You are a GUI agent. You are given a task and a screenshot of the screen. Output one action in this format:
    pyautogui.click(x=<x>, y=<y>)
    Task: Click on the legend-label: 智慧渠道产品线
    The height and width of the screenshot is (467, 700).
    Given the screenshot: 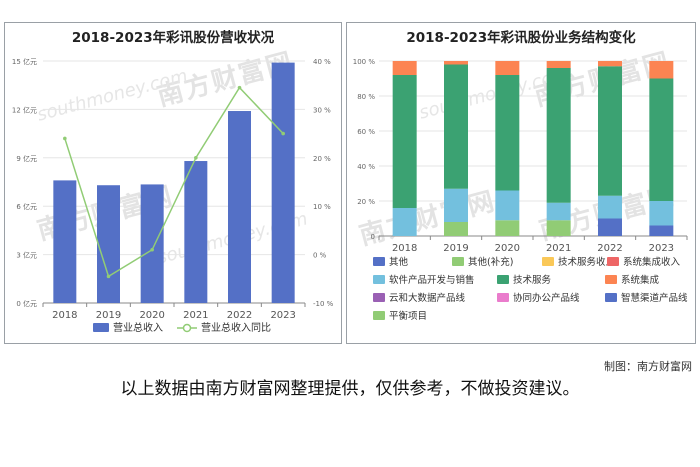 What is the action you would take?
    pyautogui.click(x=654, y=298)
    